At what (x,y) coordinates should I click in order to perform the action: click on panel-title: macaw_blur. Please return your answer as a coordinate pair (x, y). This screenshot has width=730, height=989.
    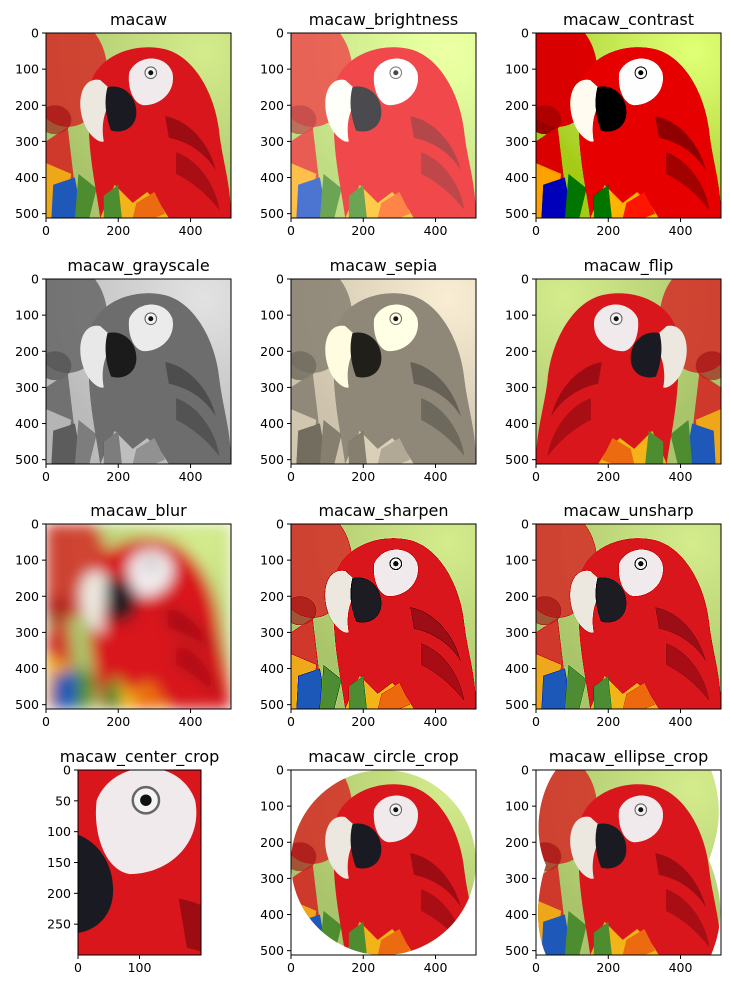
    Looking at the image, I should click on (138, 511).